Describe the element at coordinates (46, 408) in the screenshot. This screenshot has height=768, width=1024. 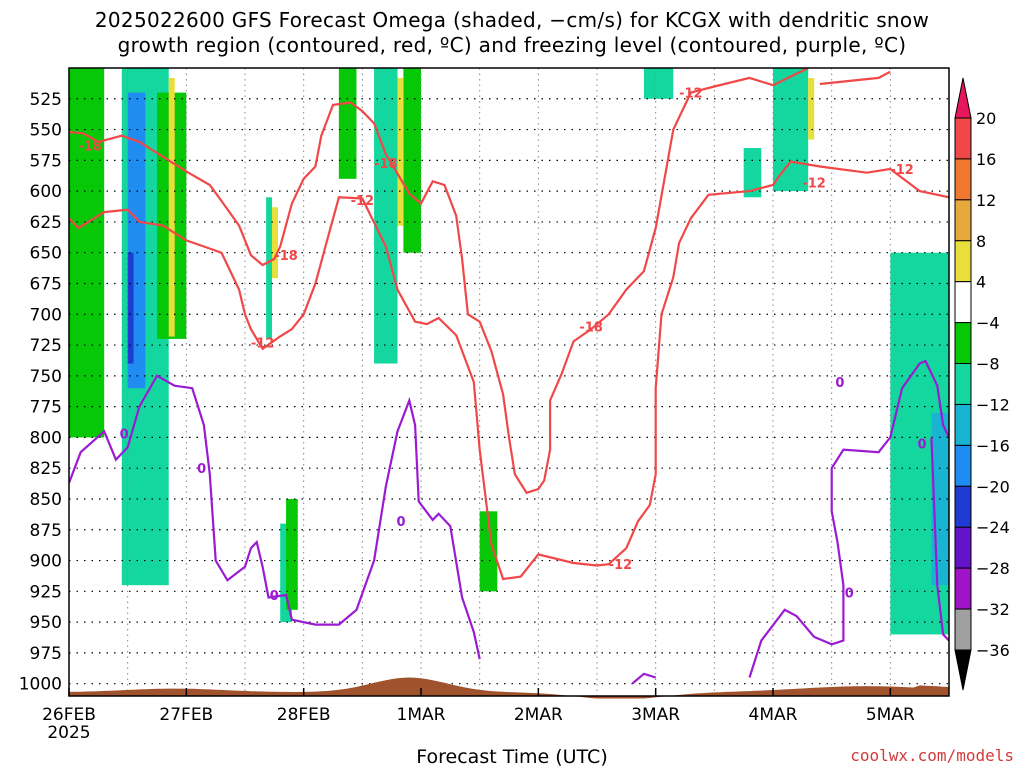
I see `y-tick-label: 775` at that location.